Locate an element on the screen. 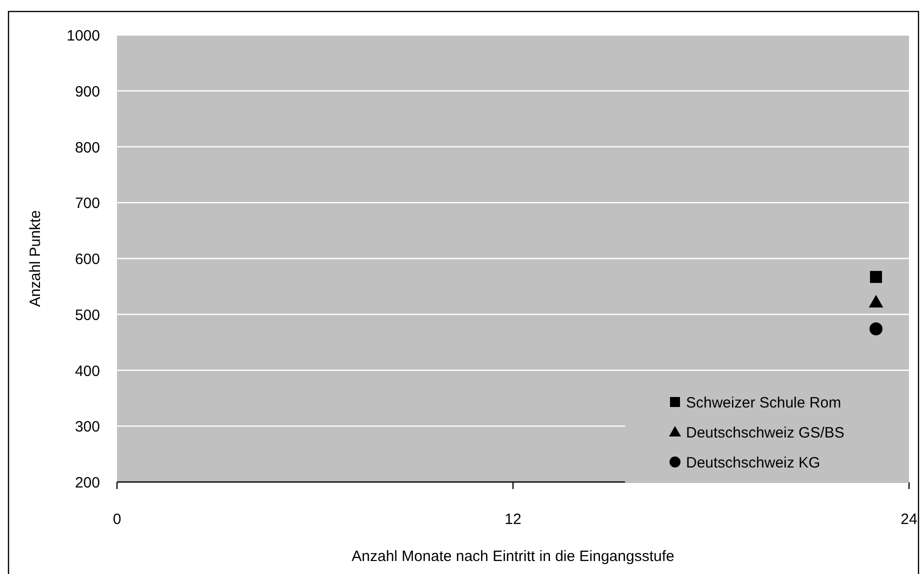  y-tick-label: 800 is located at coordinates (87, 147).